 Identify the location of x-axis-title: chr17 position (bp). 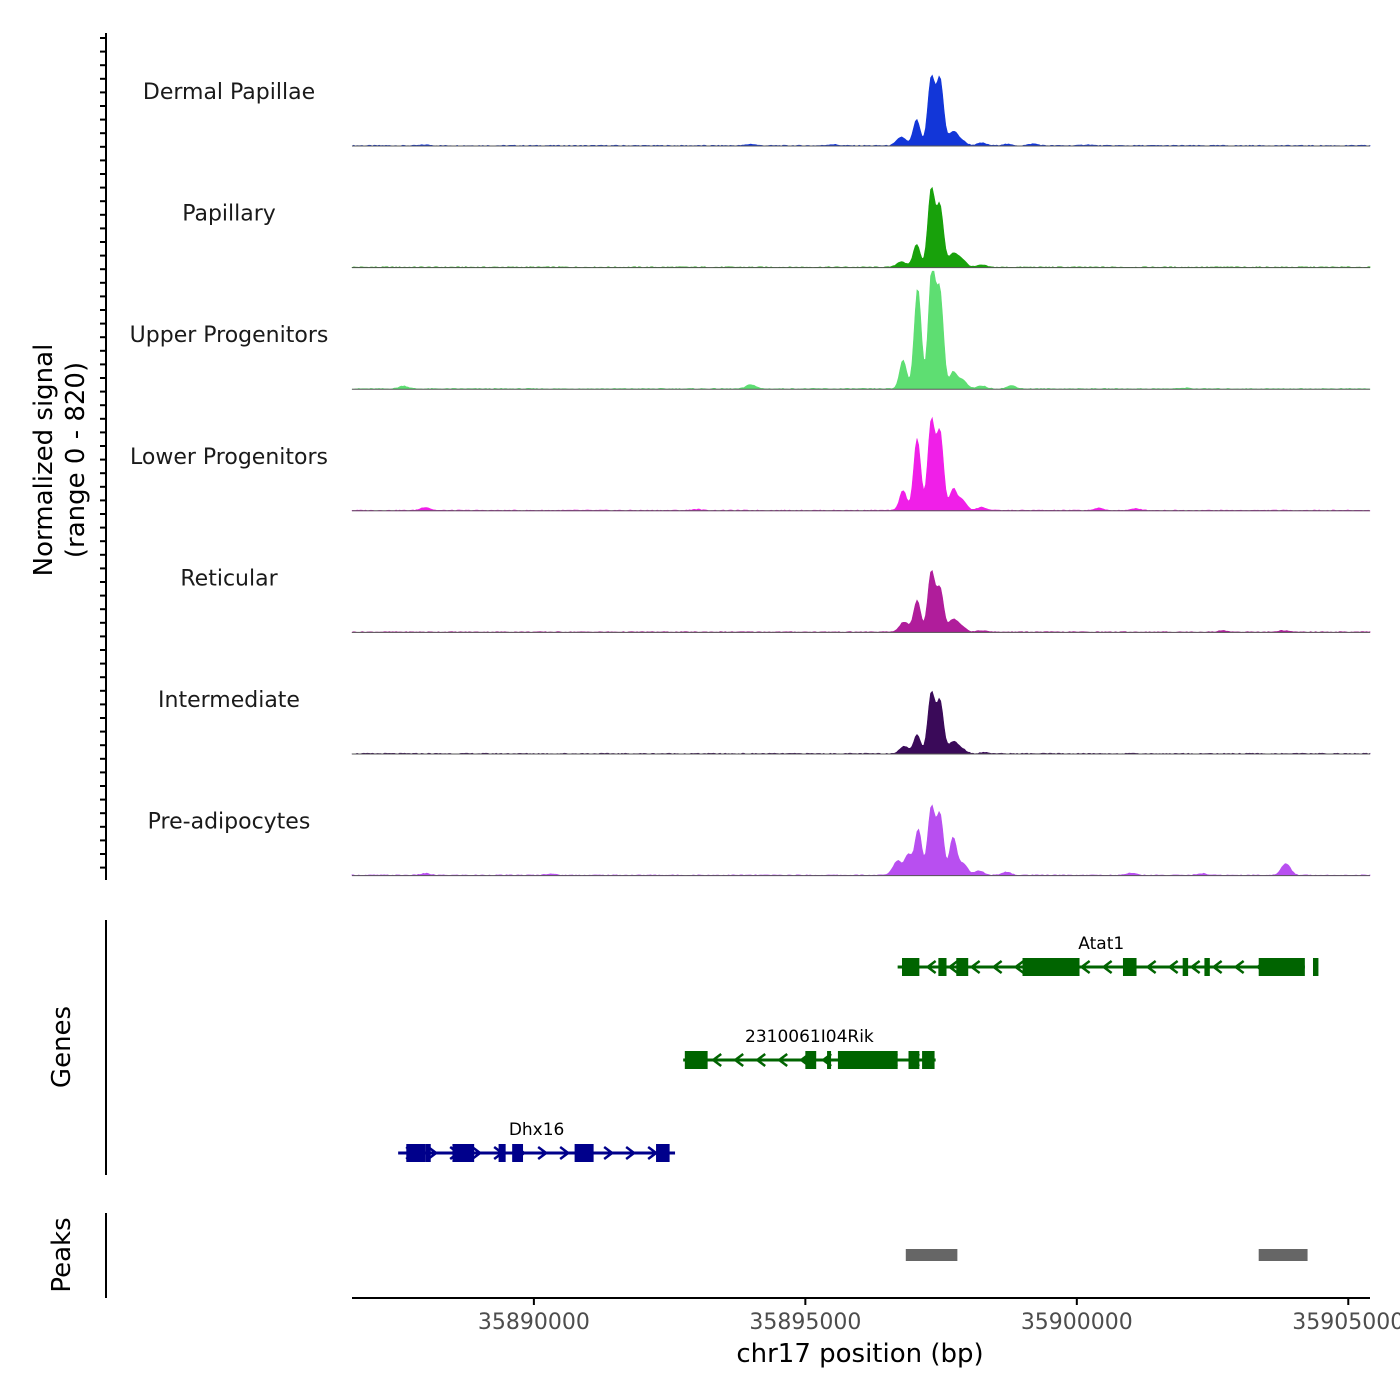
(859, 1354).